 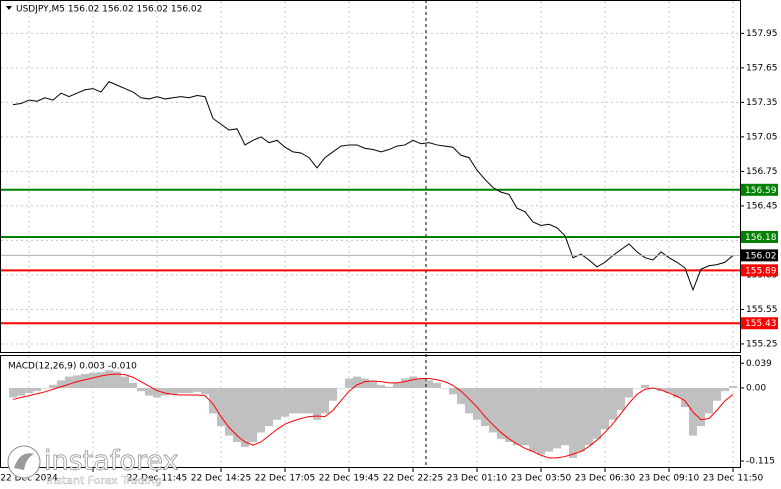 What do you see at coordinates (541, 479) in the screenshot?
I see `x-tick-label: 23 Dec 03:50` at bounding box center [541, 479].